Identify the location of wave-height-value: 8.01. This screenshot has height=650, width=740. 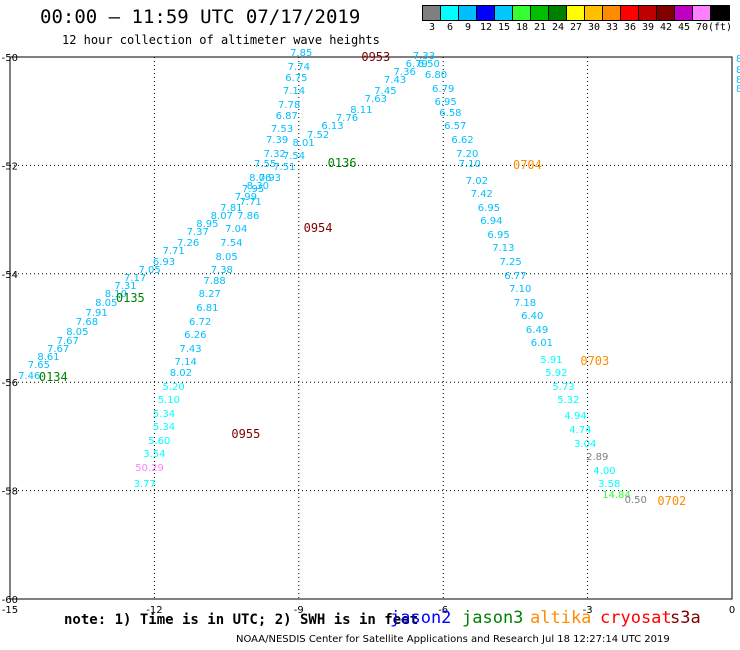
(303, 143).